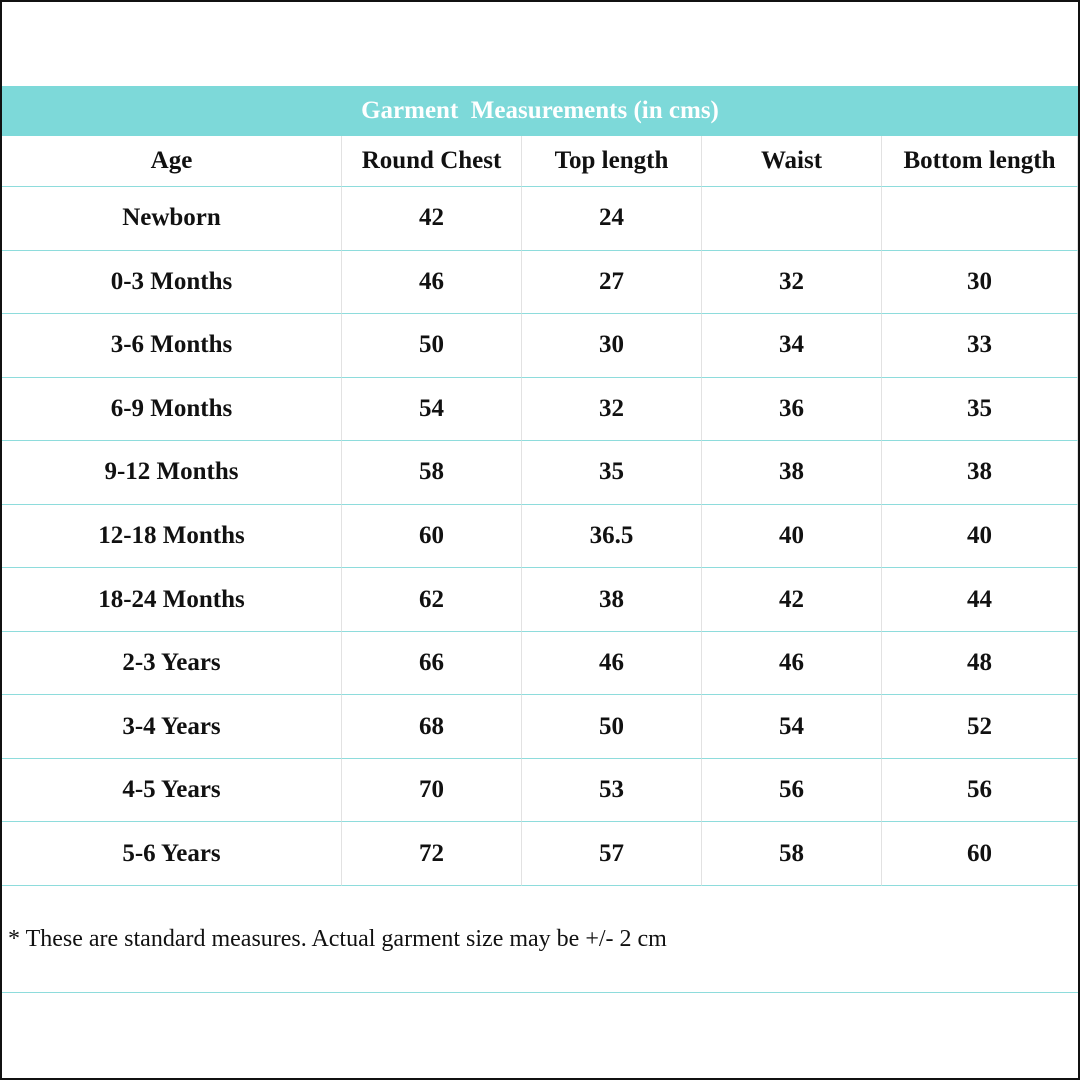 The height and width of the screenshot is (1080, 1080). What do you see at coordinates (612, 854) in the screenshot?
I see `table-cell: 57` at bounding box center [612, 854].